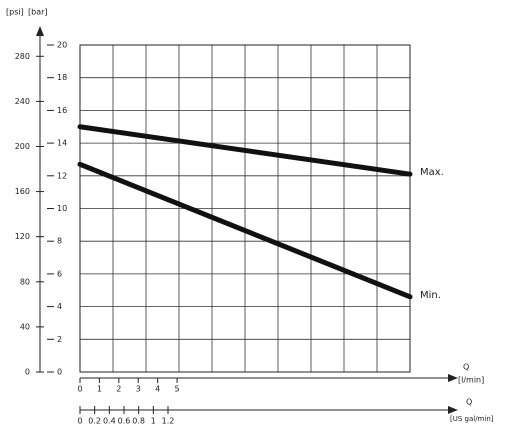 This screenshot has height=428, width=509. I want to click on series-label: Min., so click(430, 295).